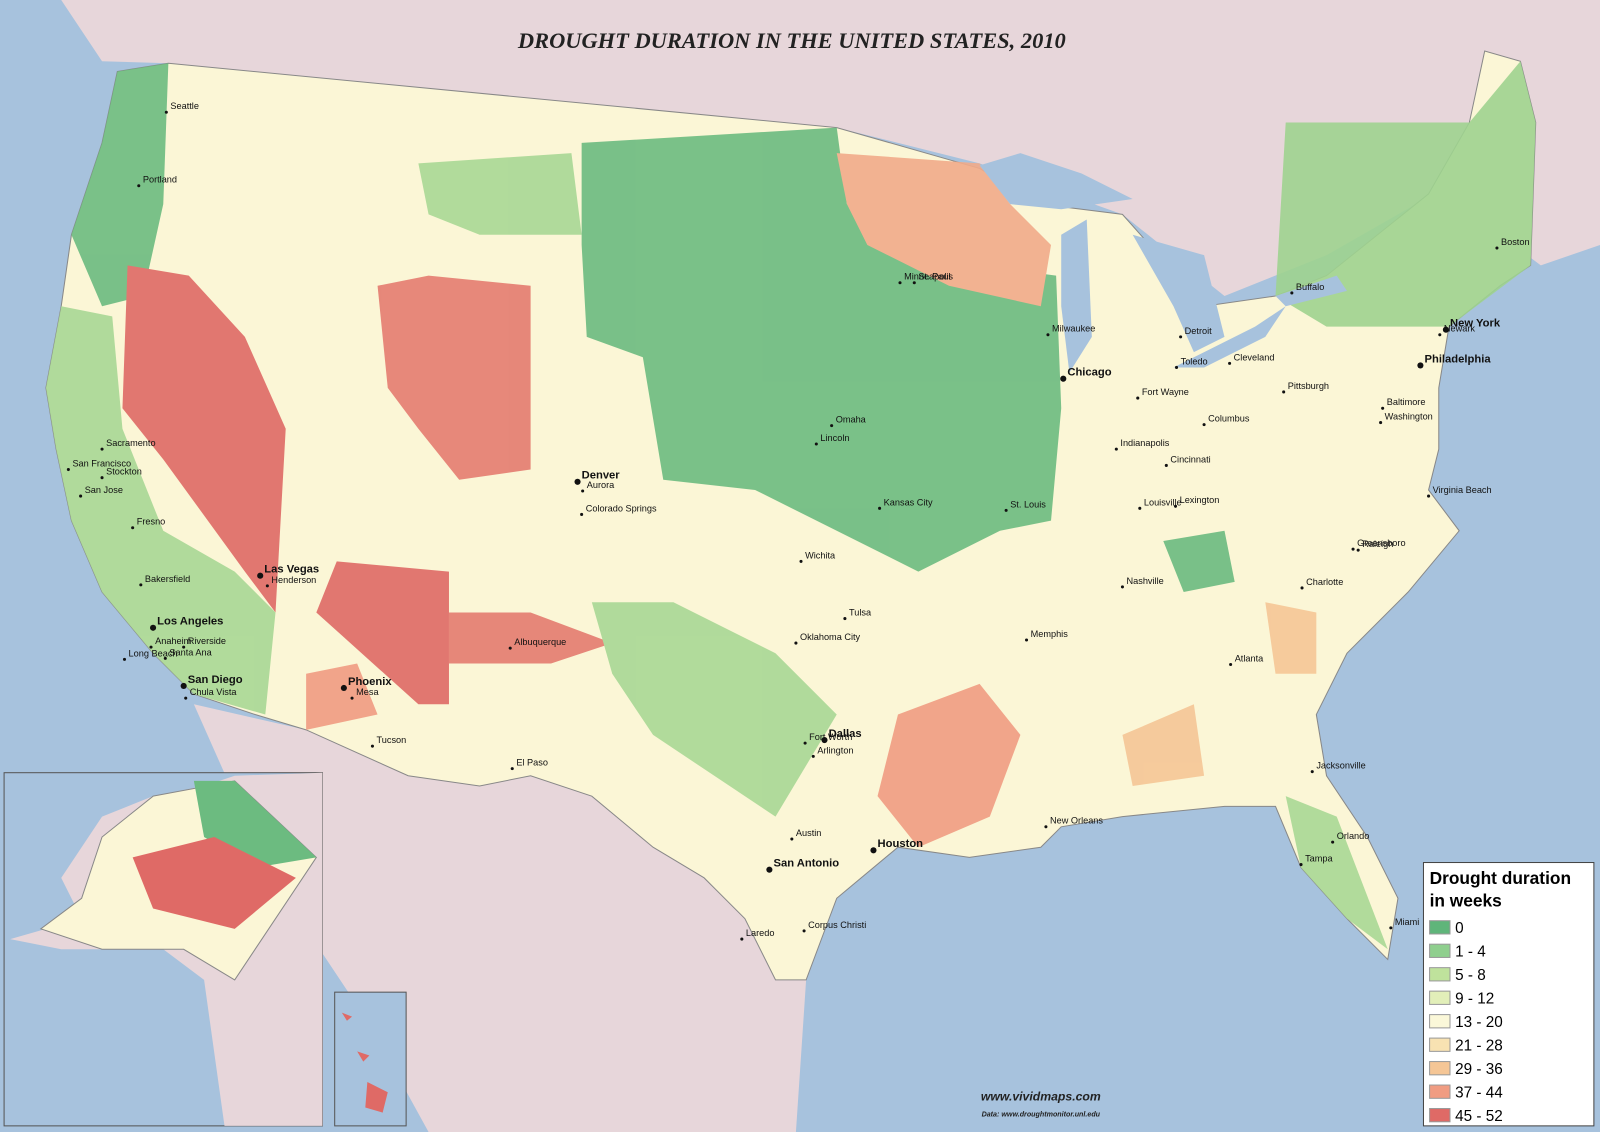 Image resolution: width=1600 pixels, height=1132 pixels. What do you see at coordinates (190, 652) in the screenshot?
I see `city-label: Santa Ana` at bounding box center [190, 652].